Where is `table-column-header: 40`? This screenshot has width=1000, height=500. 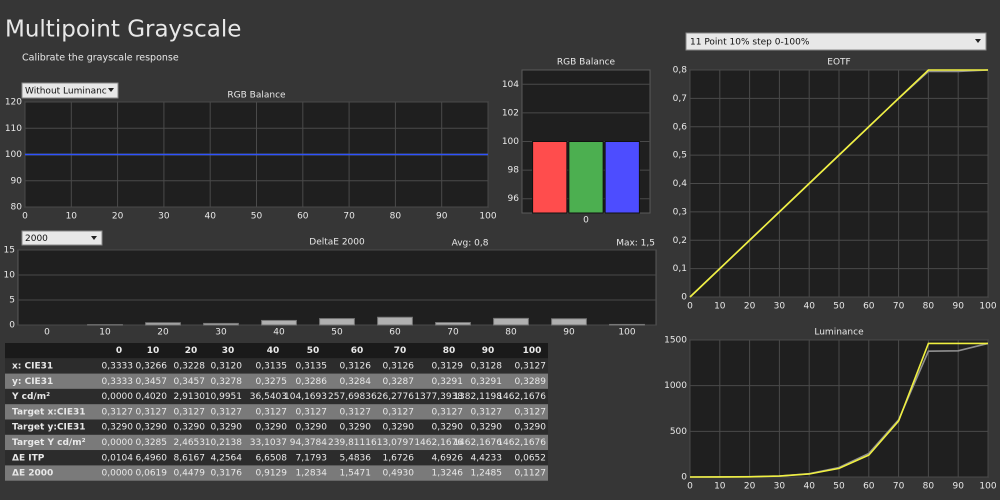
table-column-header: 40 is located at coordinates (273, 351).